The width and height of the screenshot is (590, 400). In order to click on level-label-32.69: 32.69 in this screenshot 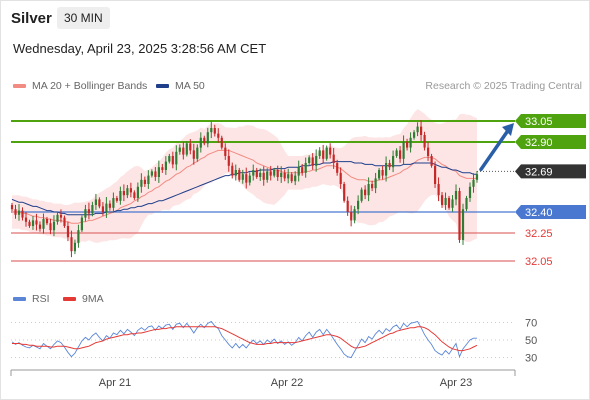, I will do `click(539, 172)`.